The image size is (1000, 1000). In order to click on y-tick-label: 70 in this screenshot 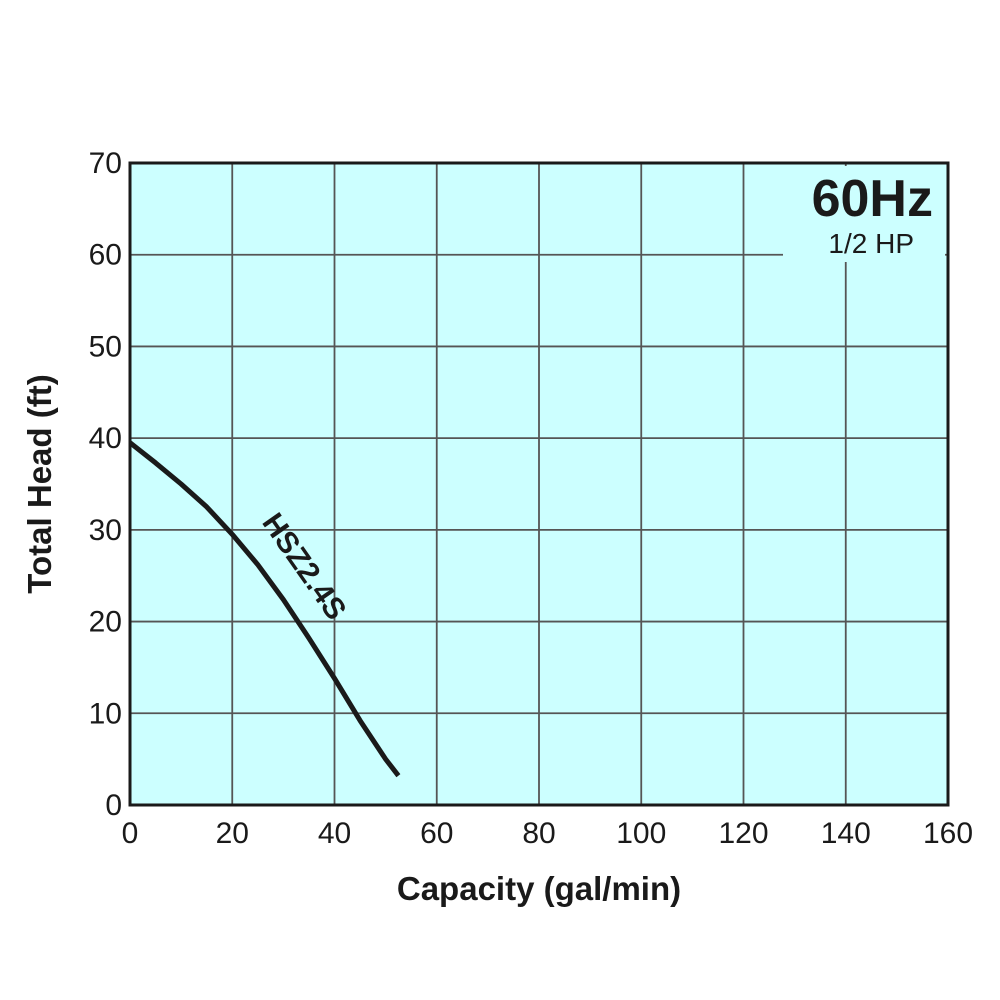, I will do `click(105, 163)`.